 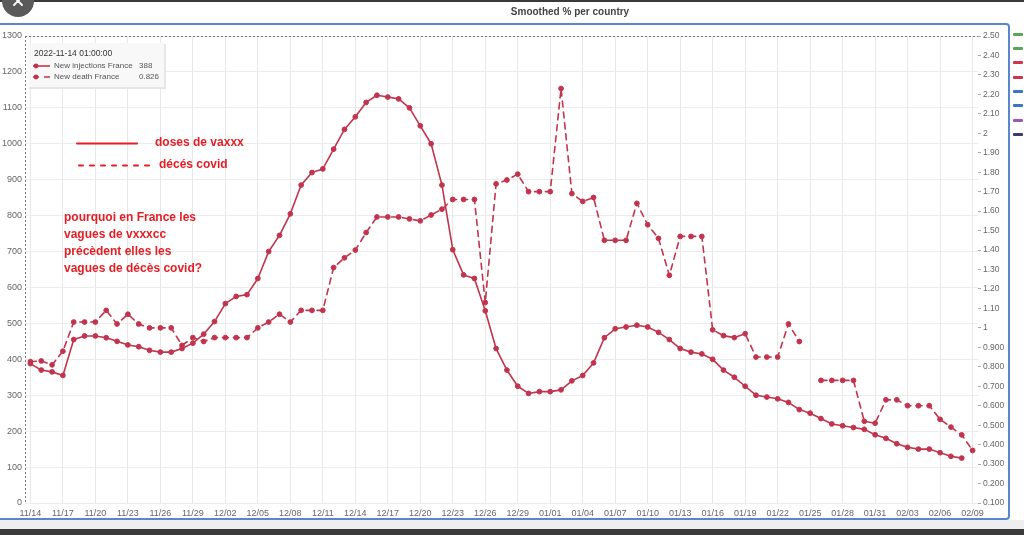 What do you see at coordinates (14, 430) in the screenshot?
I see `y-tick-label: 200` at bounding box center [14, 430].